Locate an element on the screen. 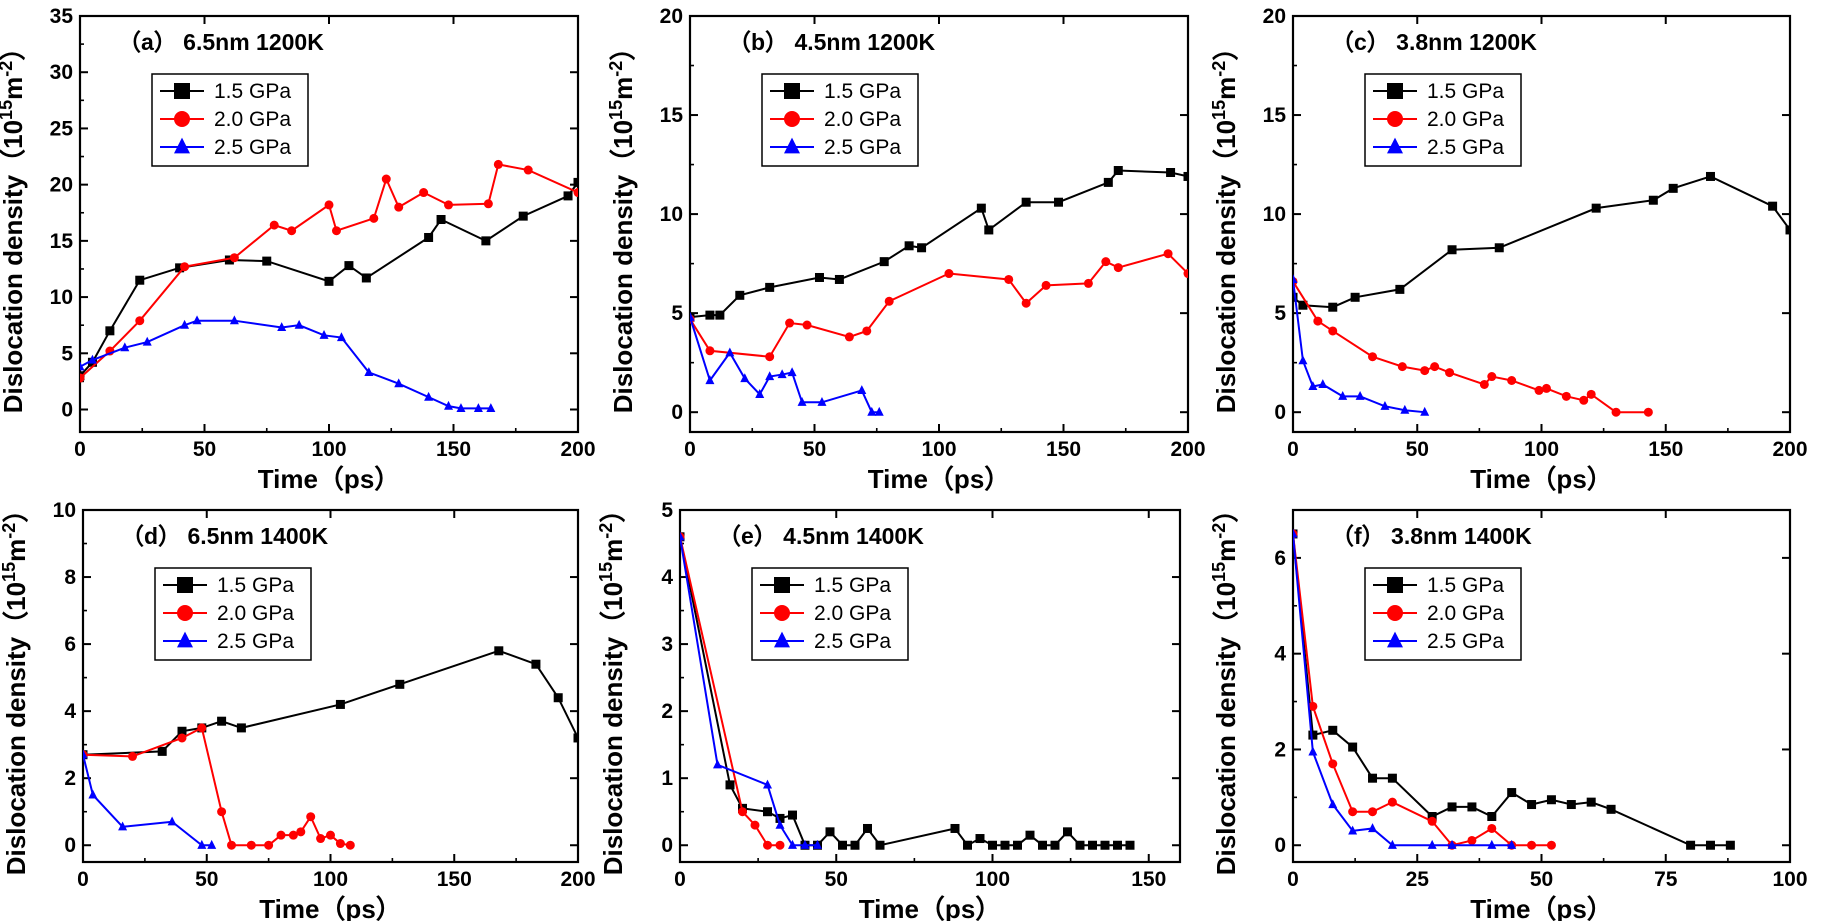 This screenshot has height=921, width=1821. legend-label: 2.5 GPa is located at coordinates (1465, 641).